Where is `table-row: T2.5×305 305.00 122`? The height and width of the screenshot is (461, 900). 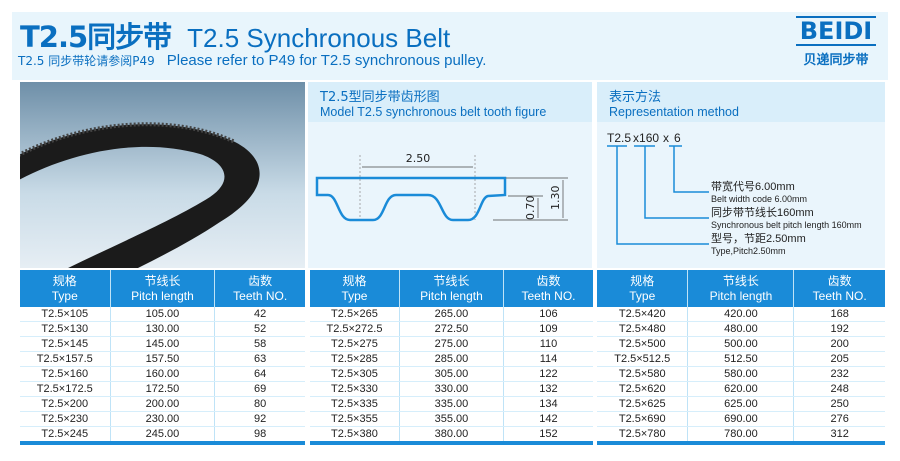 table-row: T2.5×305 305.00 122 is located at coordinates (451, 374).